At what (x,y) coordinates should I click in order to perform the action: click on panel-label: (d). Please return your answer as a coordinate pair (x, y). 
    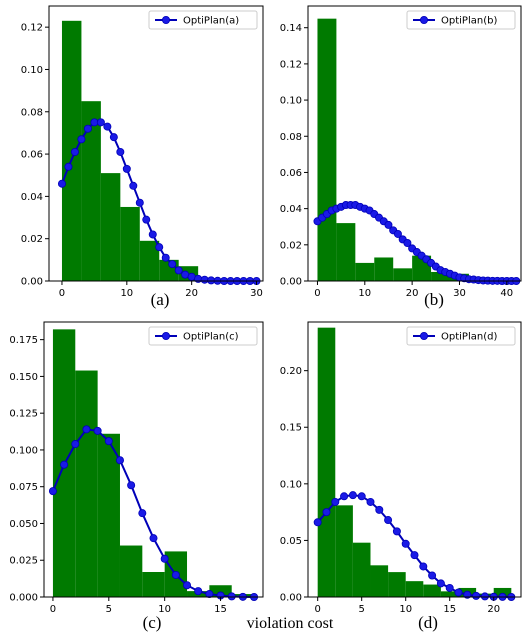
    Looking at the image, I should click on (428, 622).